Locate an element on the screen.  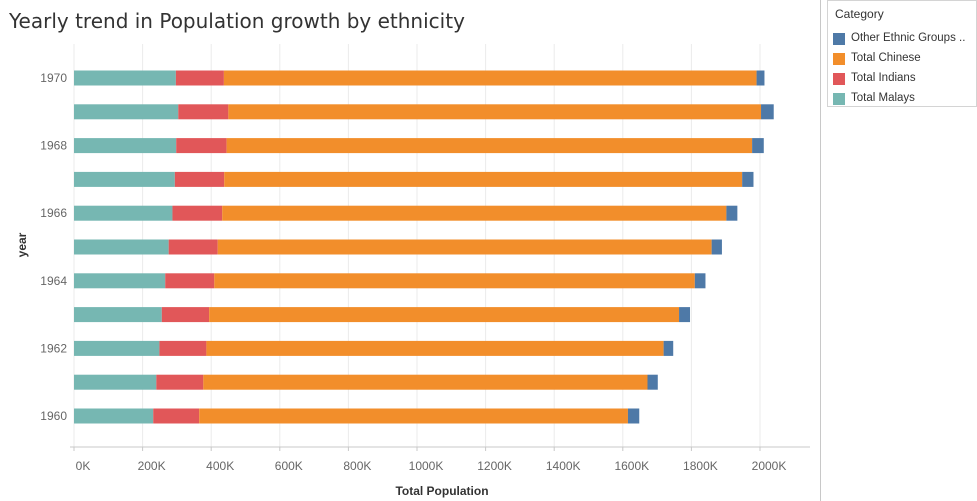
y-tick-label: 1968 is located at coordinates (53, 146).